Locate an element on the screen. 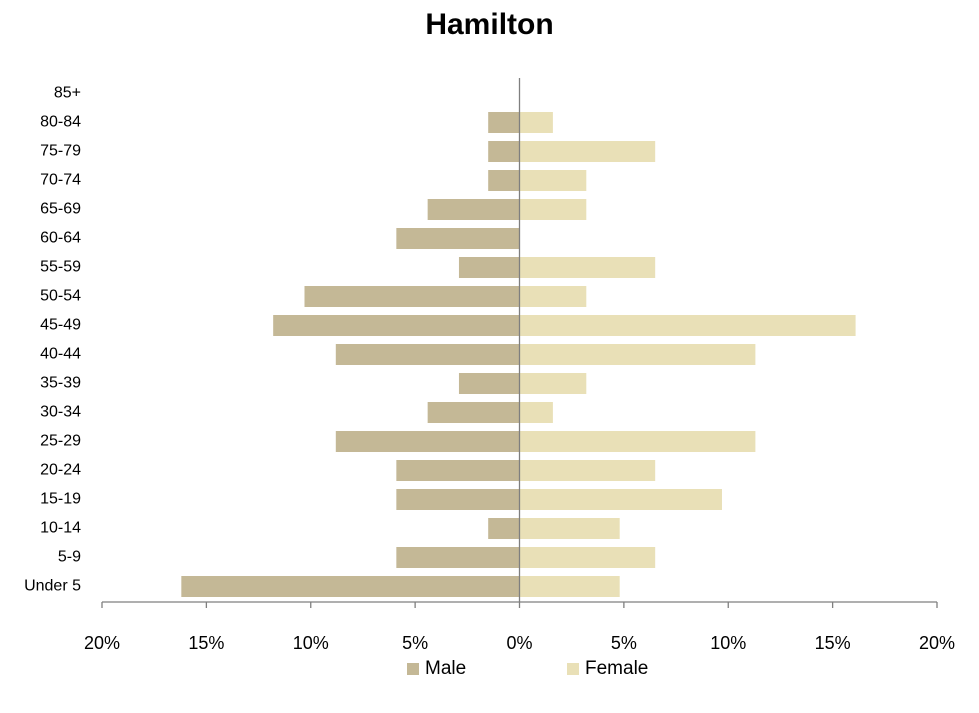 This screenshot has height=713, width=979. category-label: 45-49 is located at coordinates (60, 325).